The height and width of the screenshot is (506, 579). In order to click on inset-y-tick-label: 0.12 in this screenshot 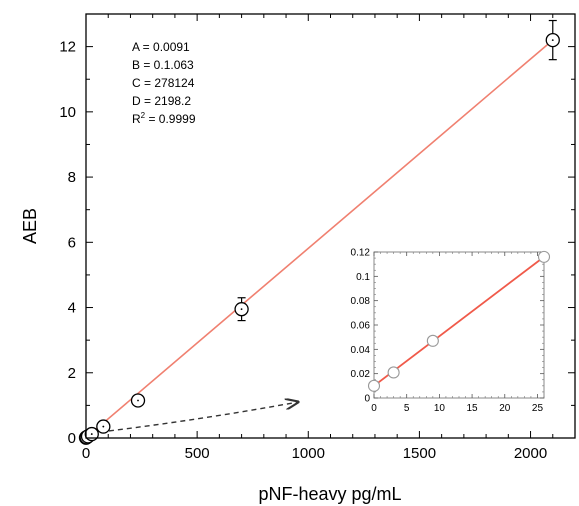, I will do `click(361, 253)`.